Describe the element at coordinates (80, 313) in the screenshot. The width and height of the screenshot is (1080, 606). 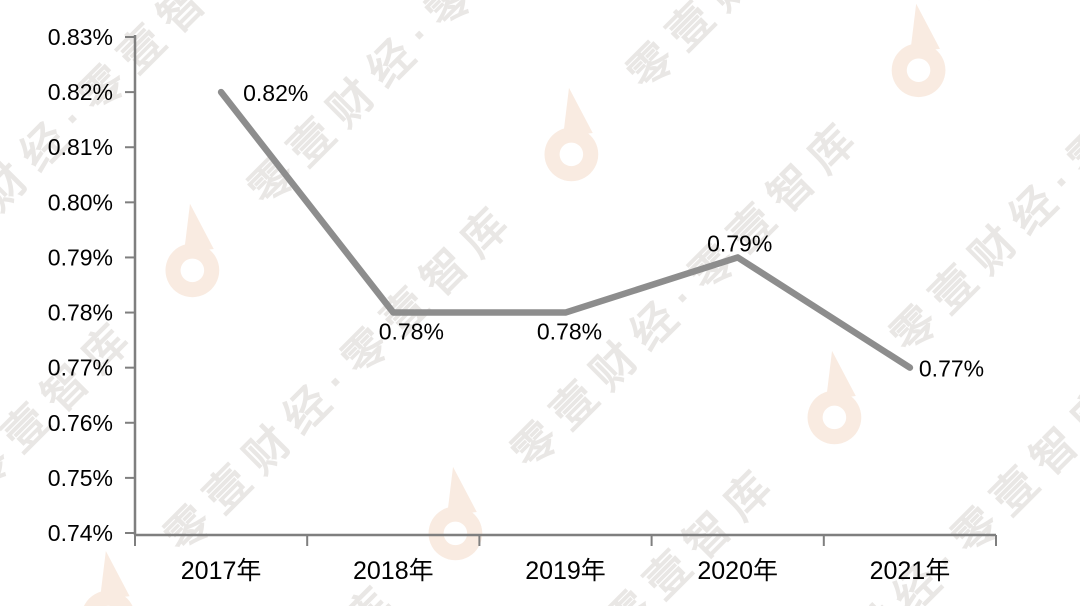
I see `y-tick-label: 0.78%` at that location.